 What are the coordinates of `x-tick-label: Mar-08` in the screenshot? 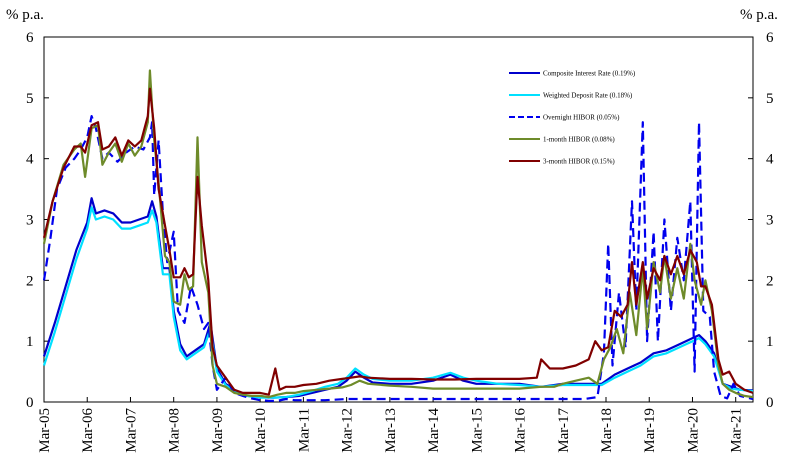 It's located at (175, 430).